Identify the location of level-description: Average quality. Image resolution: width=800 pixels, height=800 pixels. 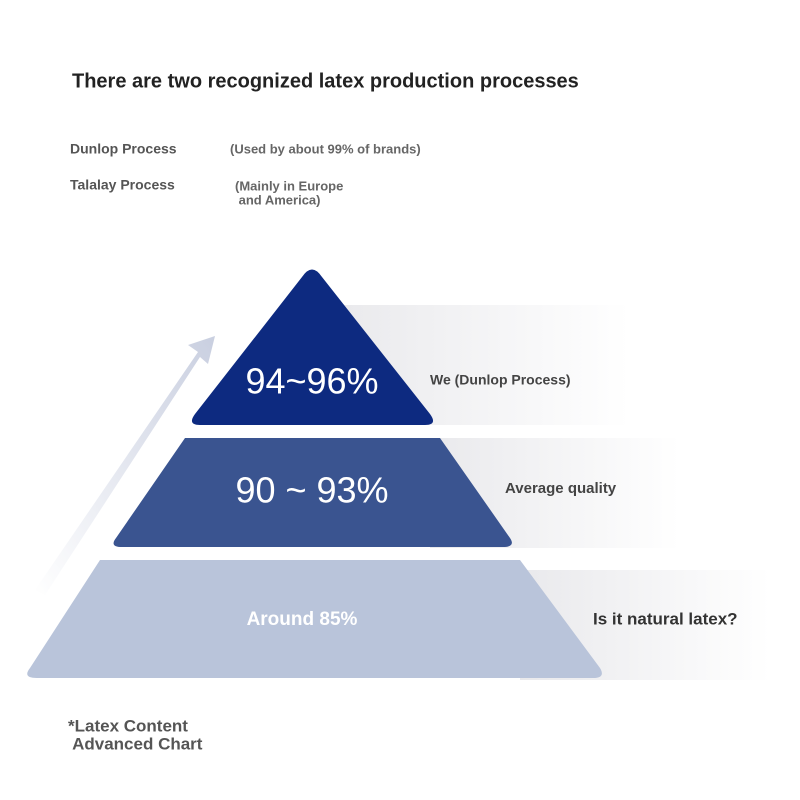
(561, 488).